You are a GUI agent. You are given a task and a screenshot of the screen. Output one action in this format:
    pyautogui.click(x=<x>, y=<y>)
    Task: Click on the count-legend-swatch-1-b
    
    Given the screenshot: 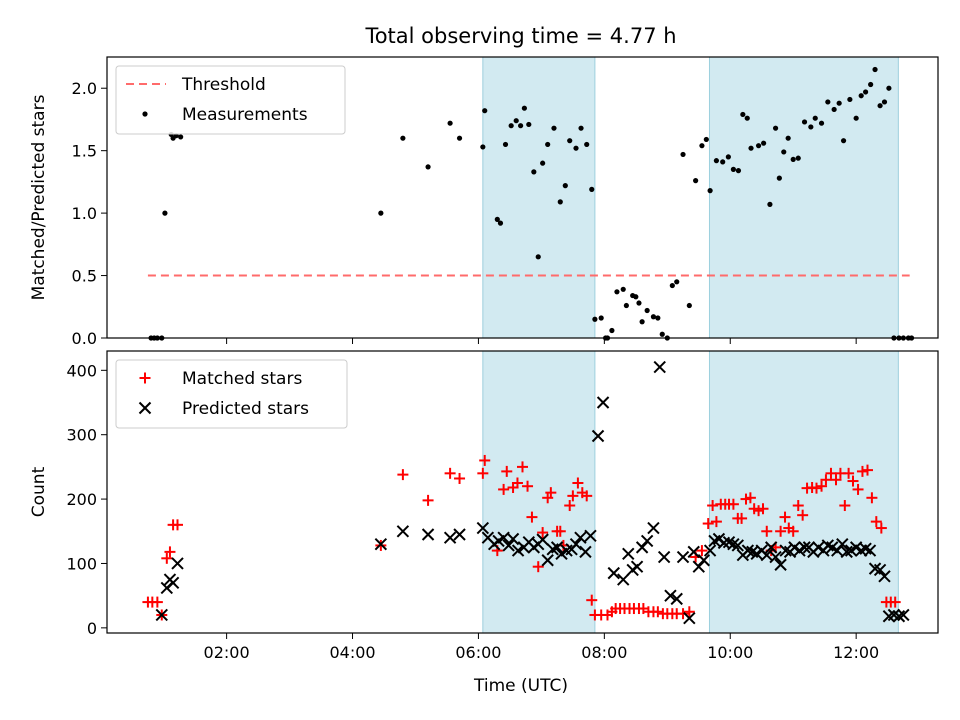 What is the action you would take?
    pyautogui.click(x=145, y=408)
    